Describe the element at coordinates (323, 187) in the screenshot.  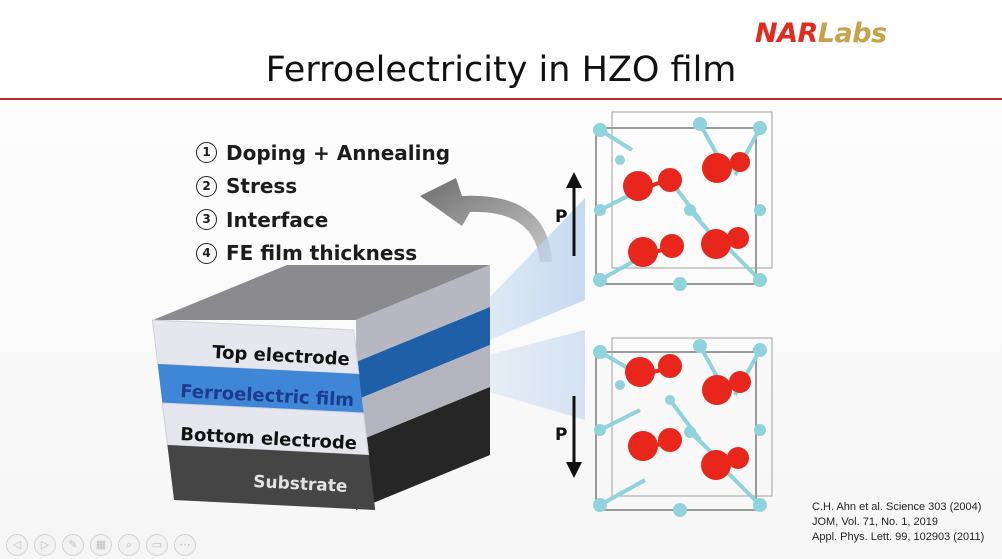
I see `factor-item: 2 Stress` at that location.